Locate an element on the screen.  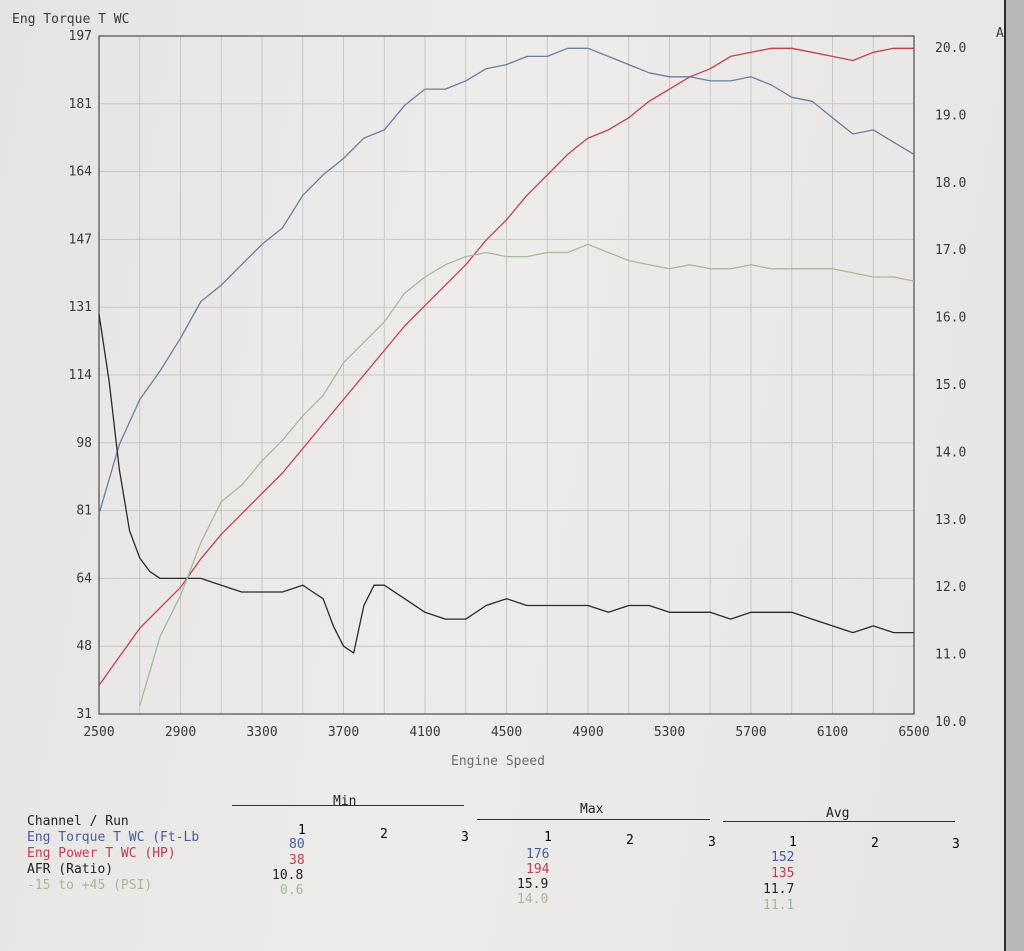
min-run-3: 3 is located at coordinates (465, 837).